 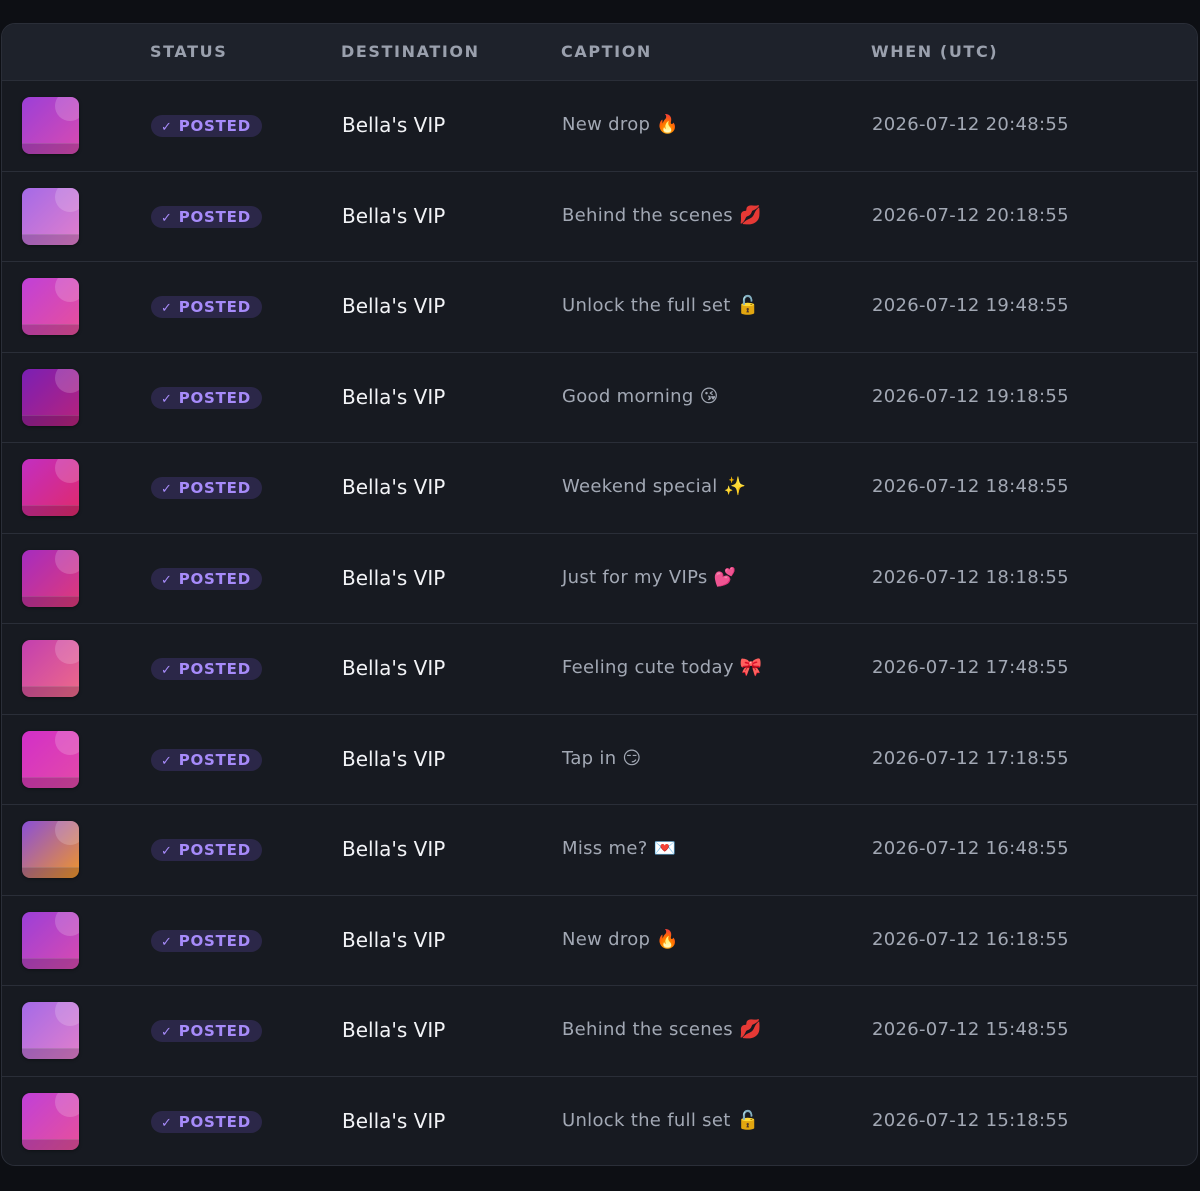 I want to click on caption-text: Tap in 😏, so click(x=602, y=758).